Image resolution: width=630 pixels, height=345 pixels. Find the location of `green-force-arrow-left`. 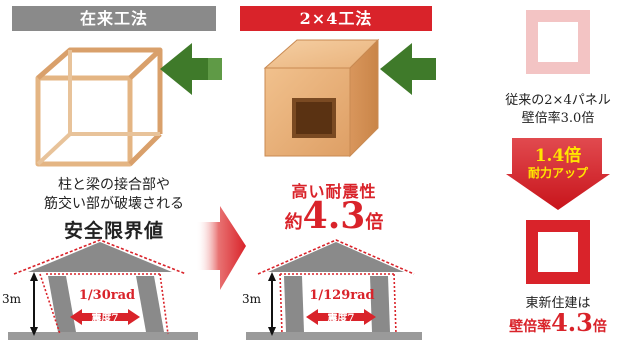

green-force-arrow-left is located at coordinates (191, 69).